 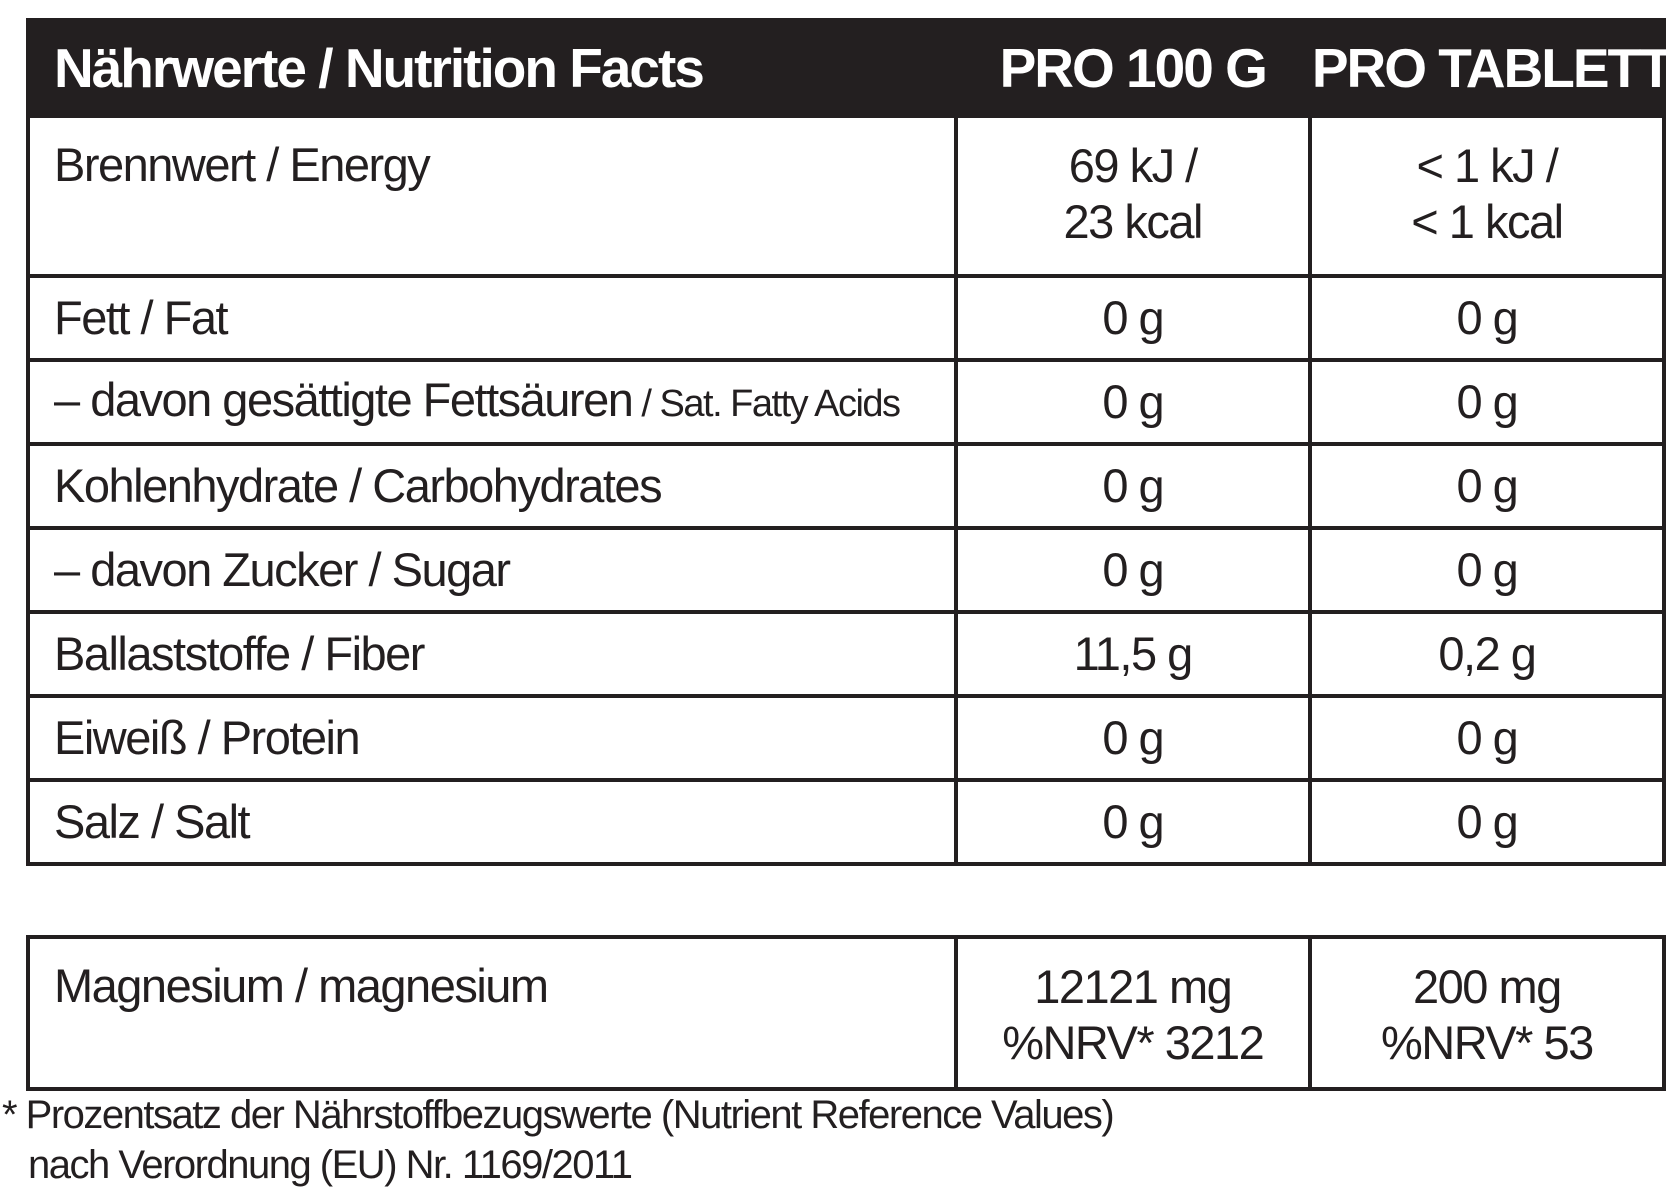 I want to click on row-label-en: / Salt, so click(x=195, y=821).